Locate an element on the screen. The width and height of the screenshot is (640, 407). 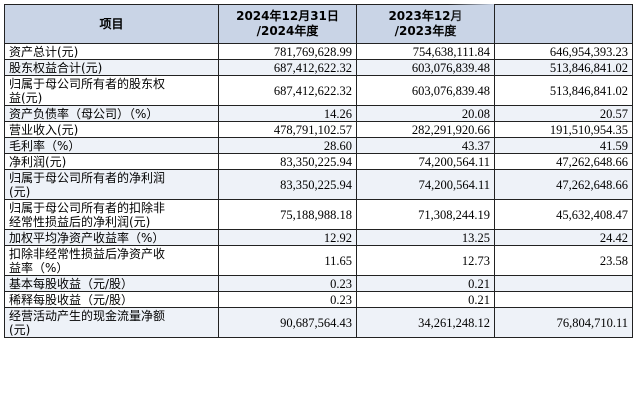
row-label-line: 资产负债率（母公司）（%） is located at coordinates (84, 113).